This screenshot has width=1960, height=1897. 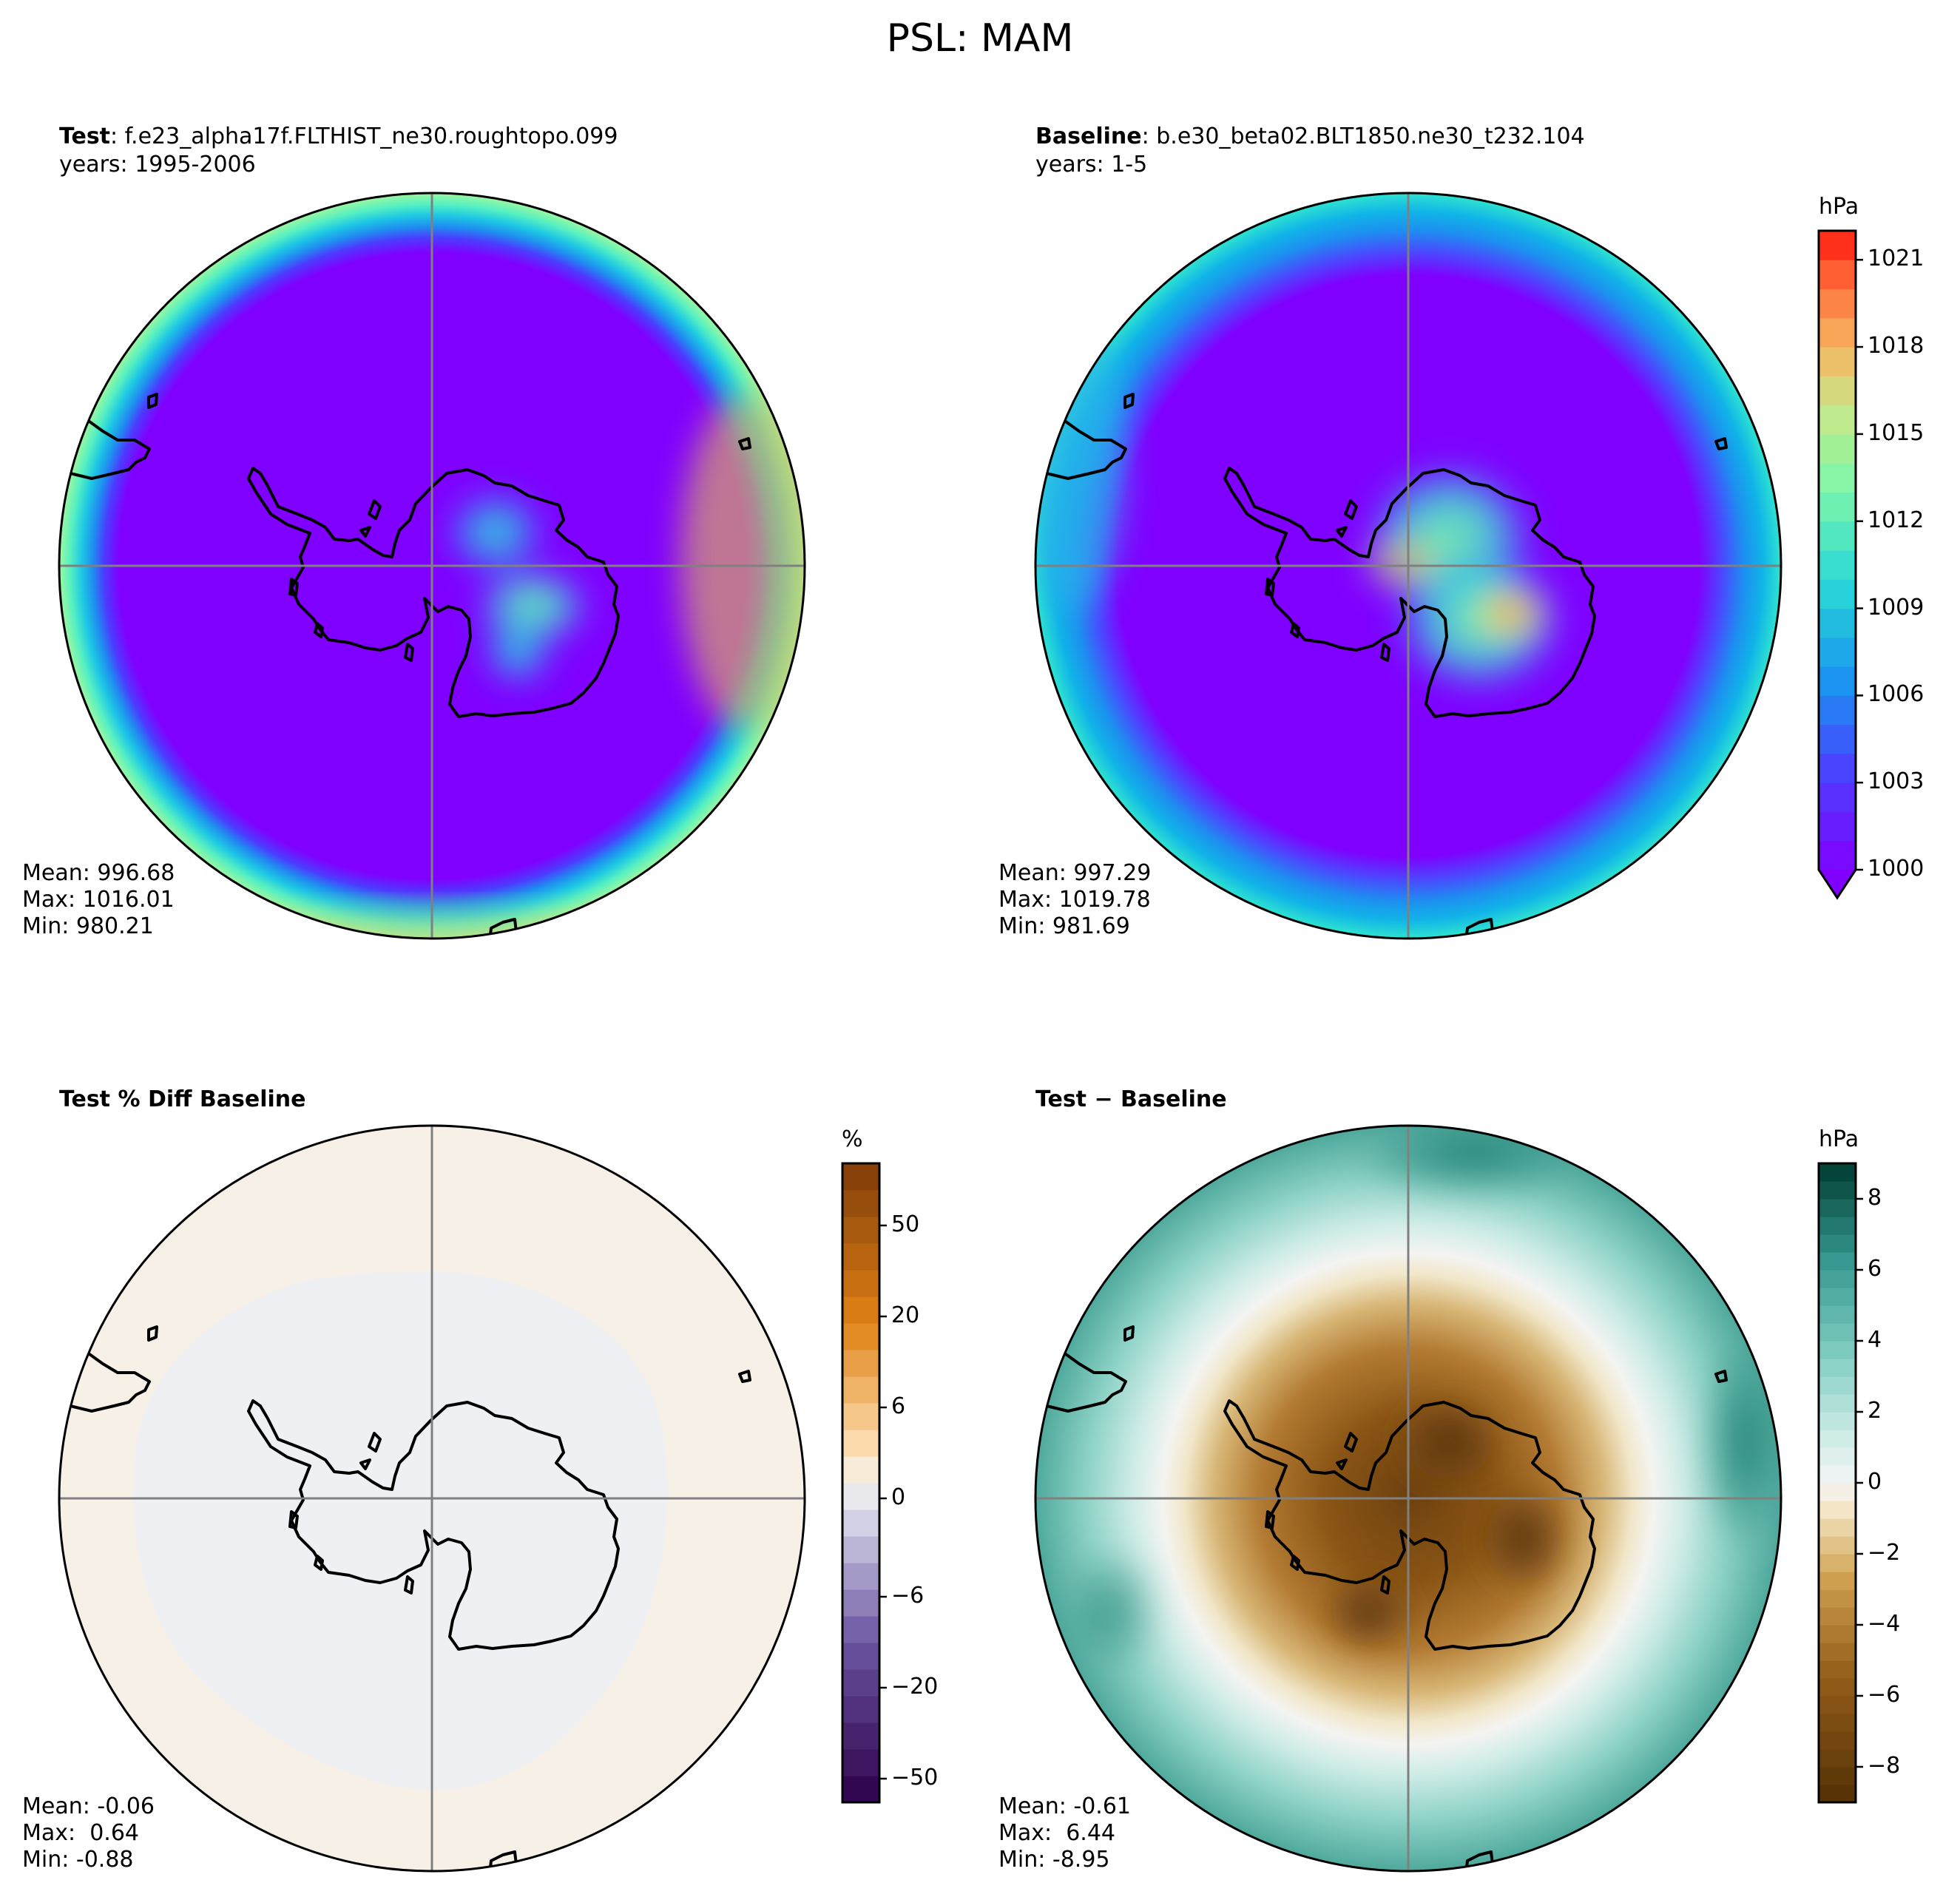 I want to click on stat-min: Min: 980.21, so click(x=88, y=926).